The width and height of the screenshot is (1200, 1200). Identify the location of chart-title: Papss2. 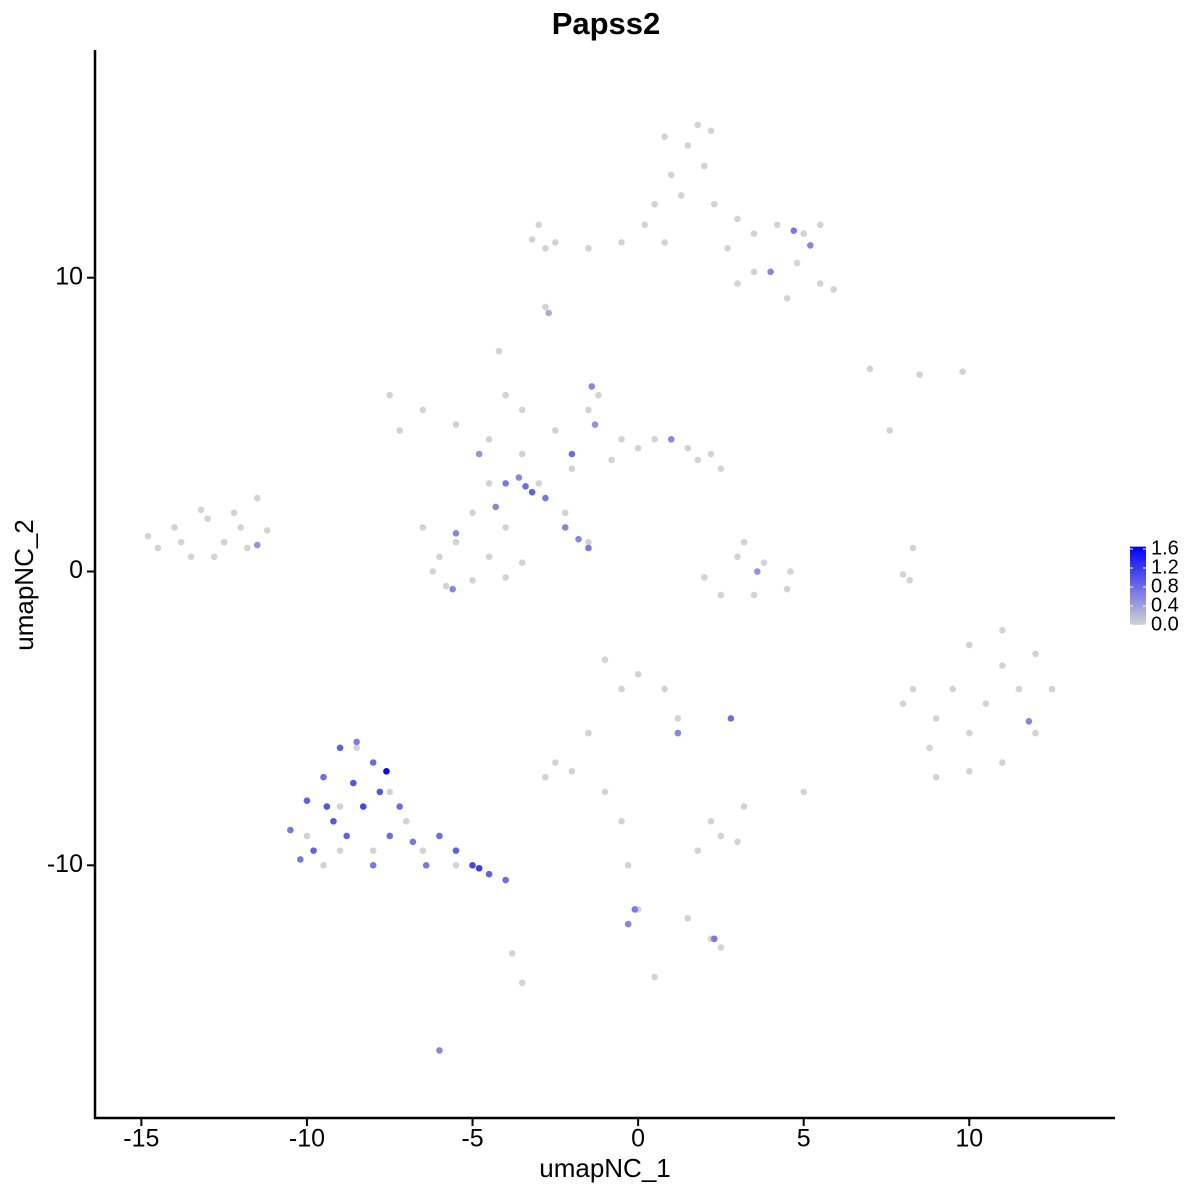
(606, 23).